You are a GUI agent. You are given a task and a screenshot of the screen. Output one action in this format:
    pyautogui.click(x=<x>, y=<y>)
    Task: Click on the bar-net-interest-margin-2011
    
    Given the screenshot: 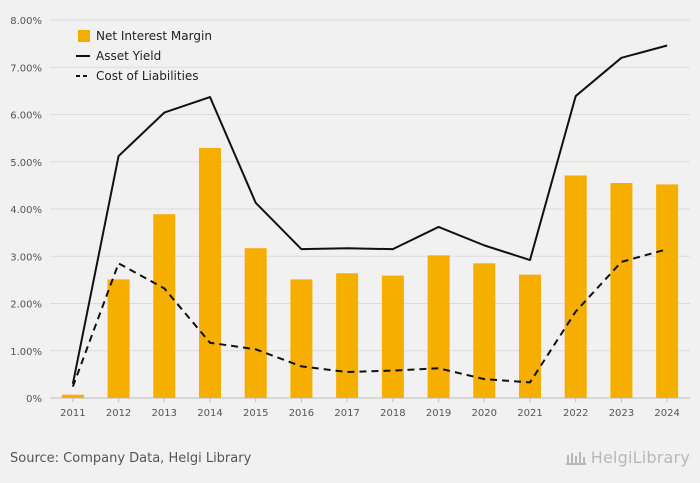 What is the action you would take?
    pyautogui.click(x=72, y=396)
    